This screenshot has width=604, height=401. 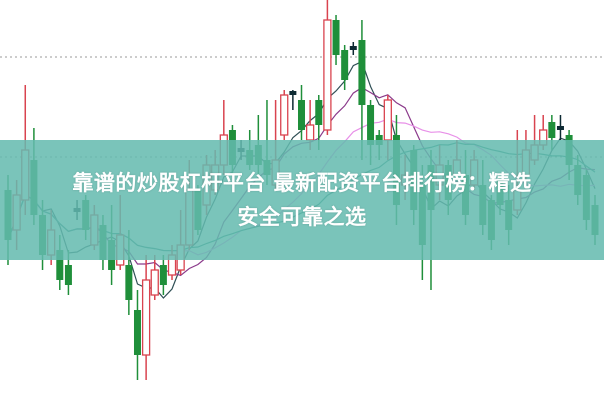 I want to click on title-line-2: 安全可靠之选, so click(x=302, y=217).